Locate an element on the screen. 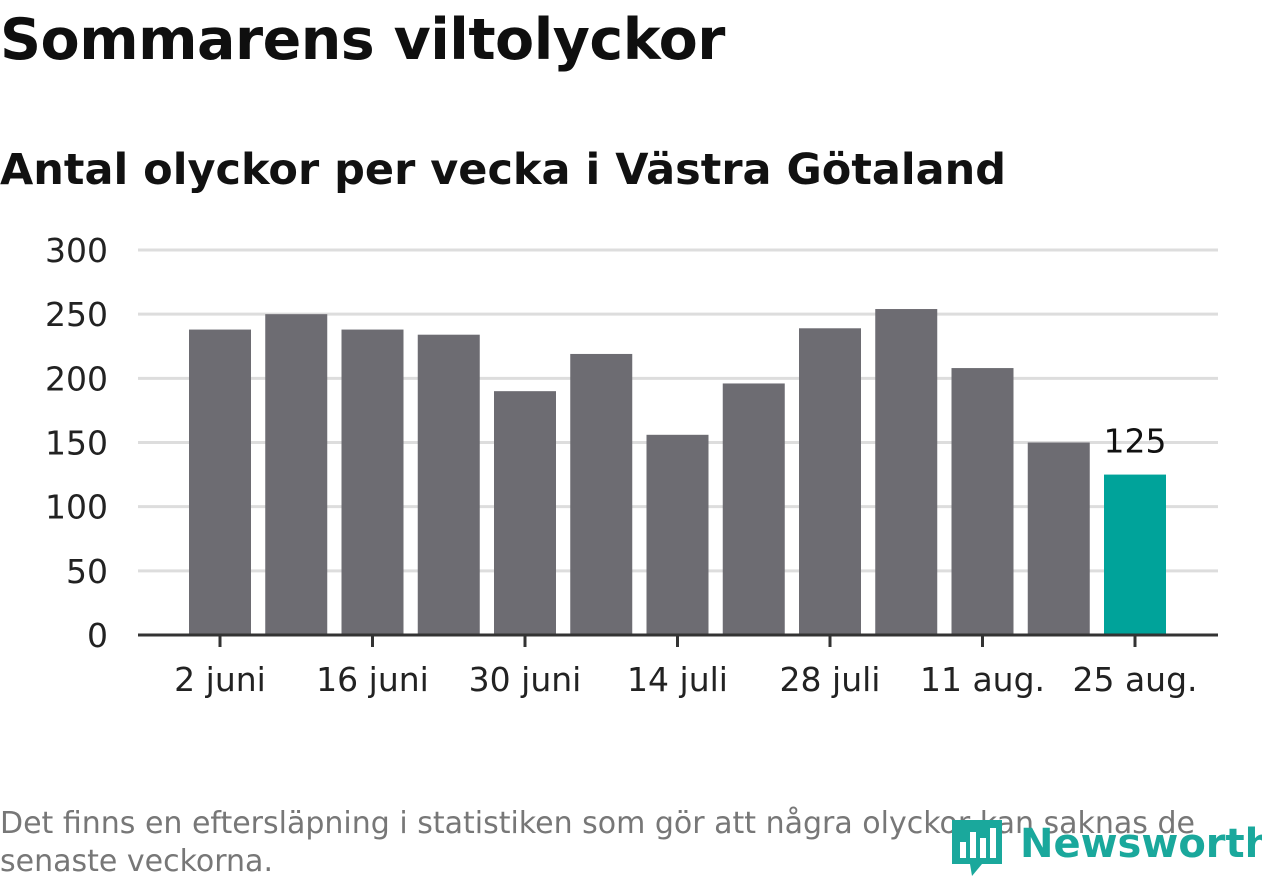 The image size is (1262, 882). newsworthy-logo-icon is located at coordinates (977, 848).